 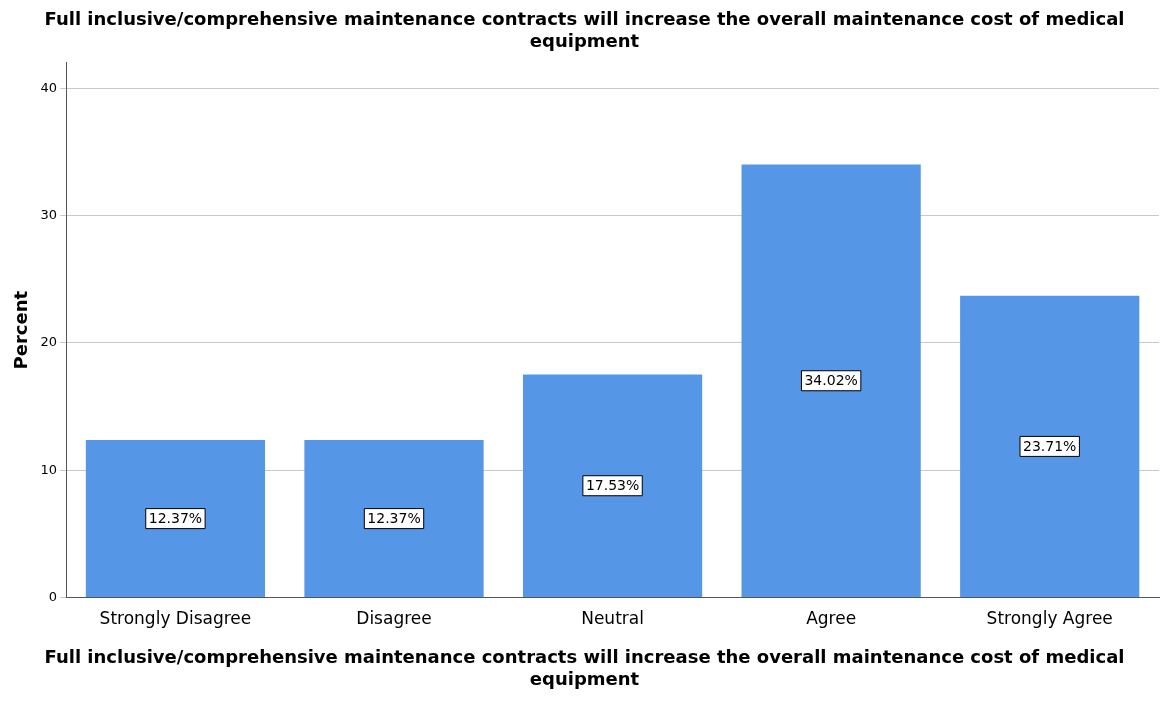 What do you see at coordinates (831, 618) in the screenshot?
I see `x-tick-label: Agree` at bounding box center [831, 618].